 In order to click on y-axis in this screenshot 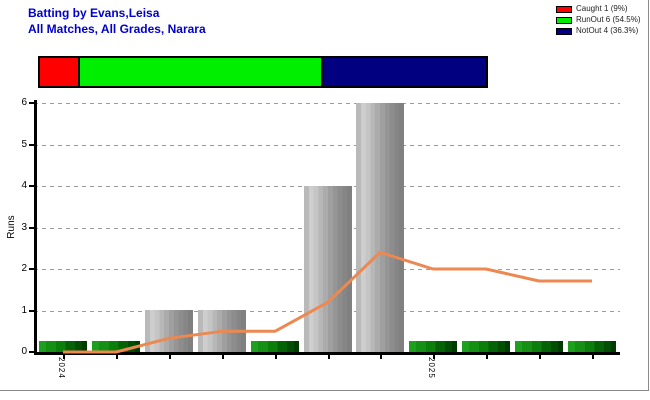, I will do `click(35, 227)`.